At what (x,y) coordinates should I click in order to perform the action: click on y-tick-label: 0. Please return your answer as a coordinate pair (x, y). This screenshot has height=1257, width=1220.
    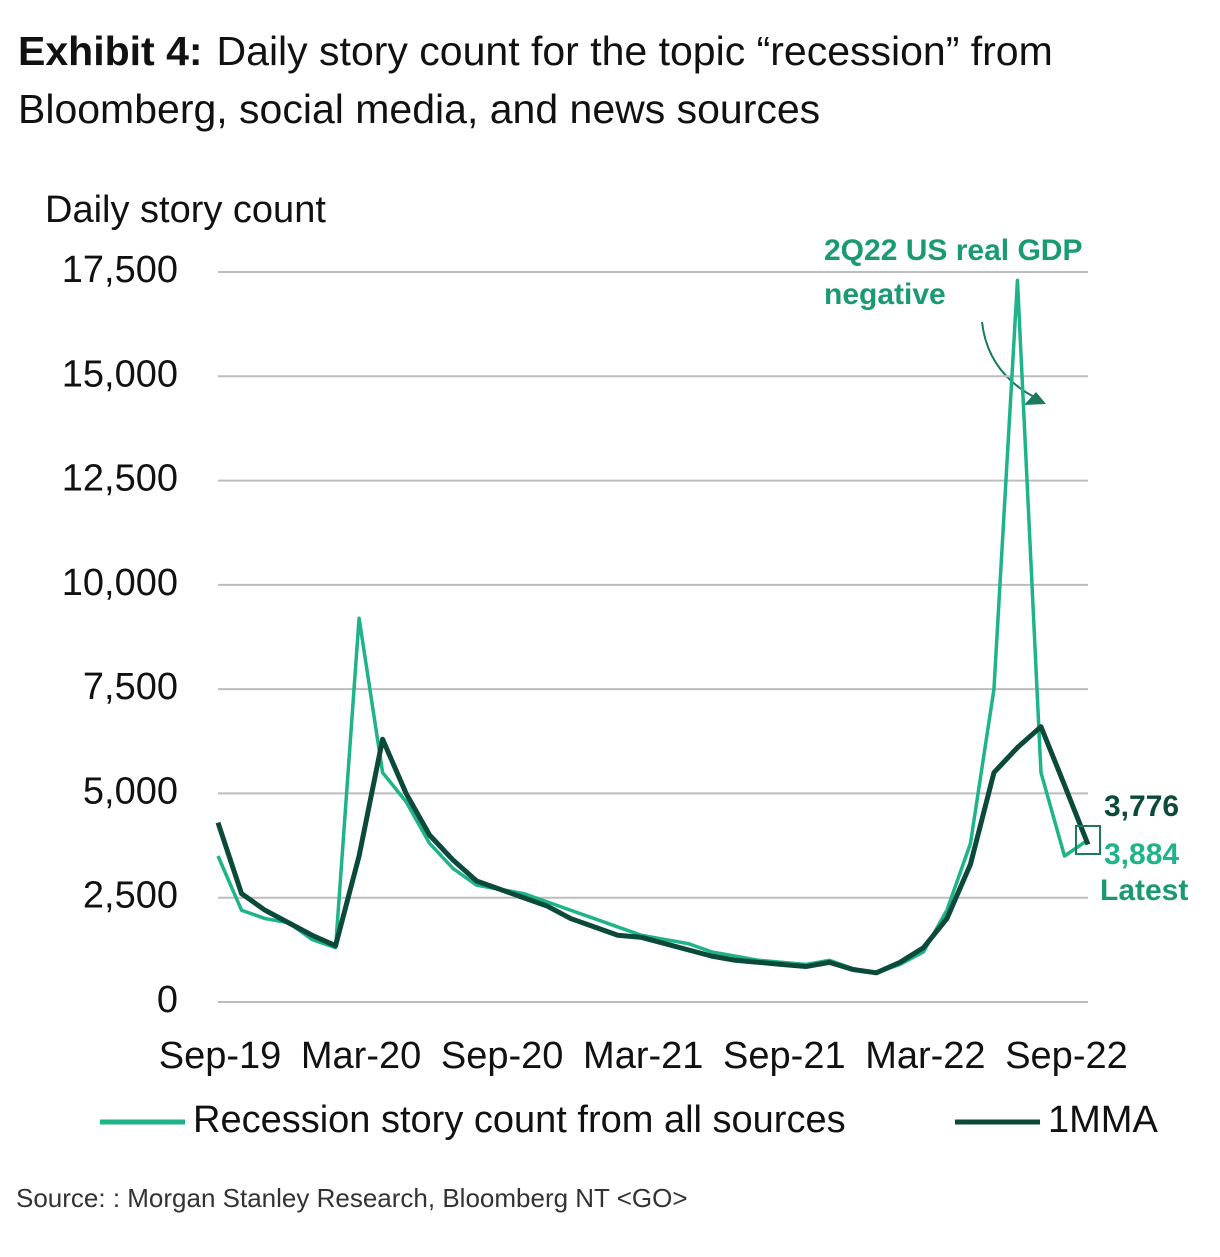
    Looking at the image, I should click on (167, 1000).